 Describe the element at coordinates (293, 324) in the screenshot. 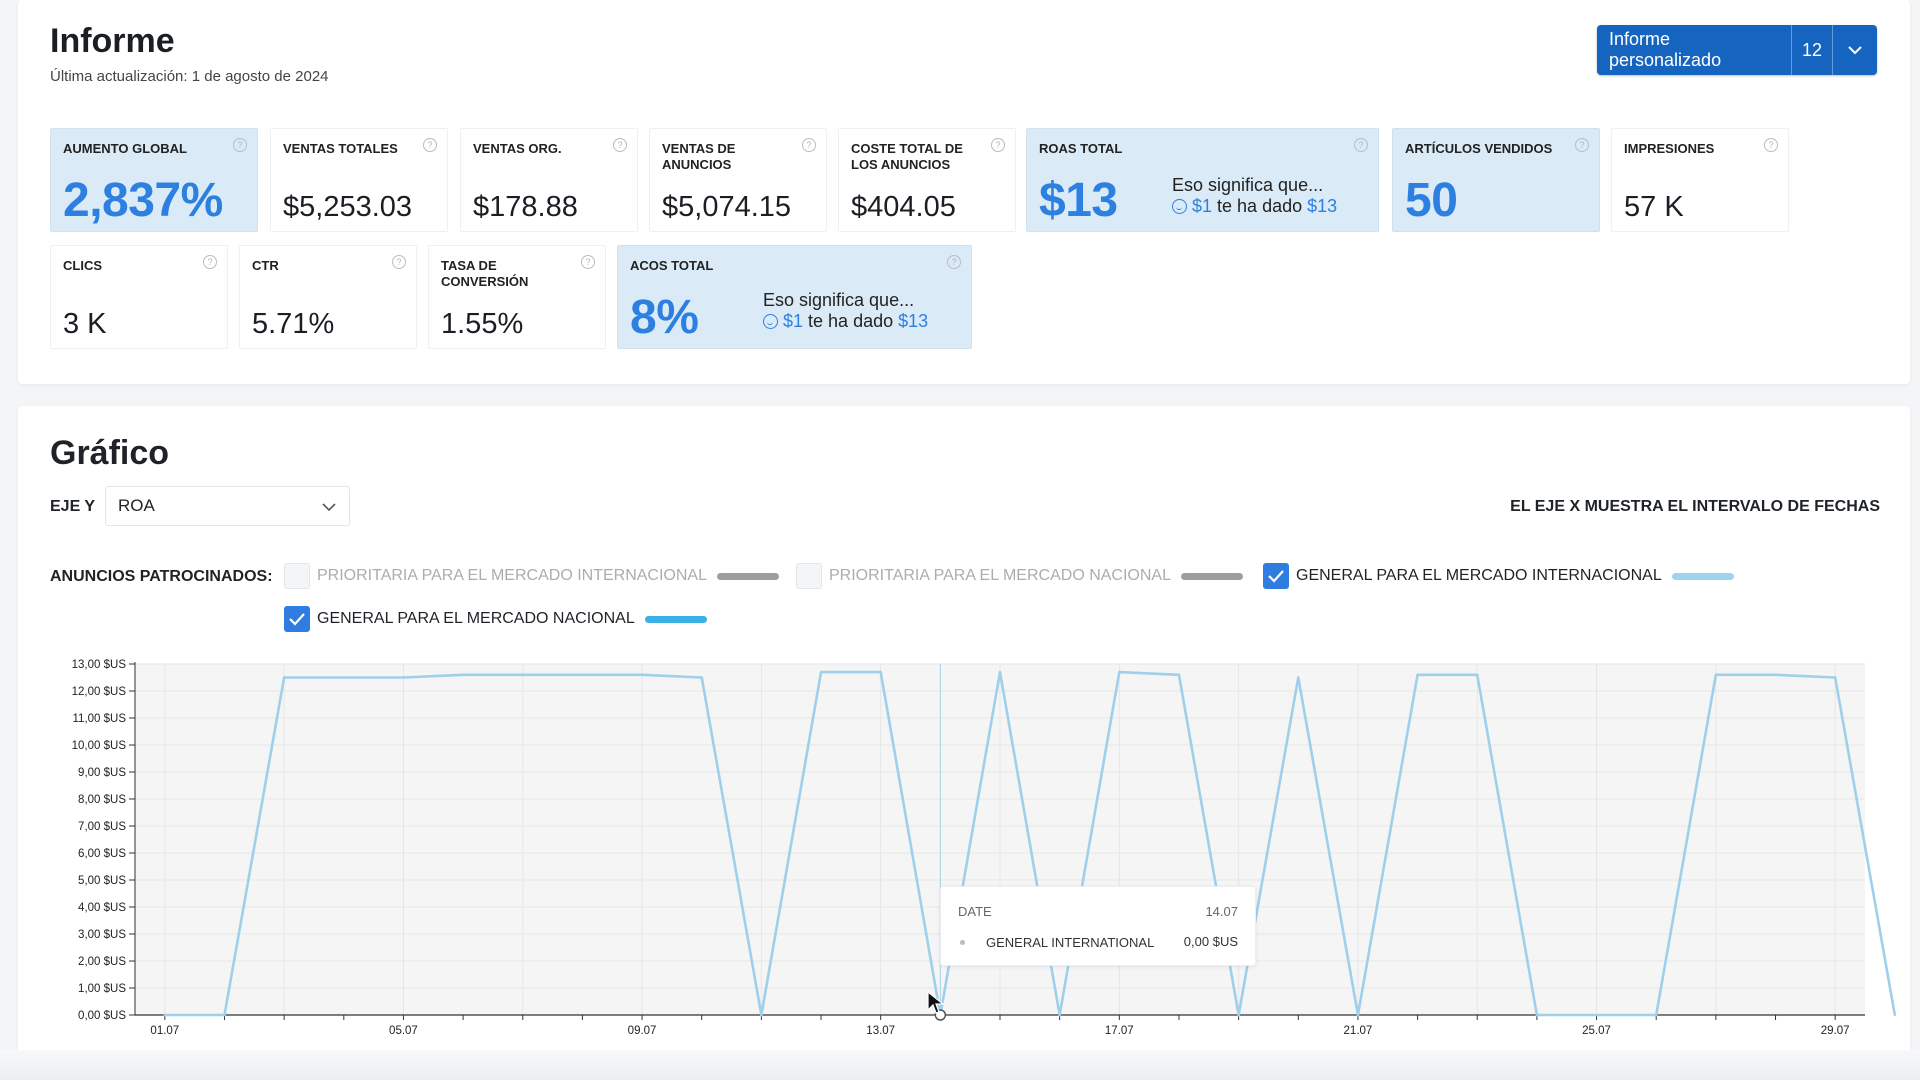

I see `metric-value: 5.71%` at that location.